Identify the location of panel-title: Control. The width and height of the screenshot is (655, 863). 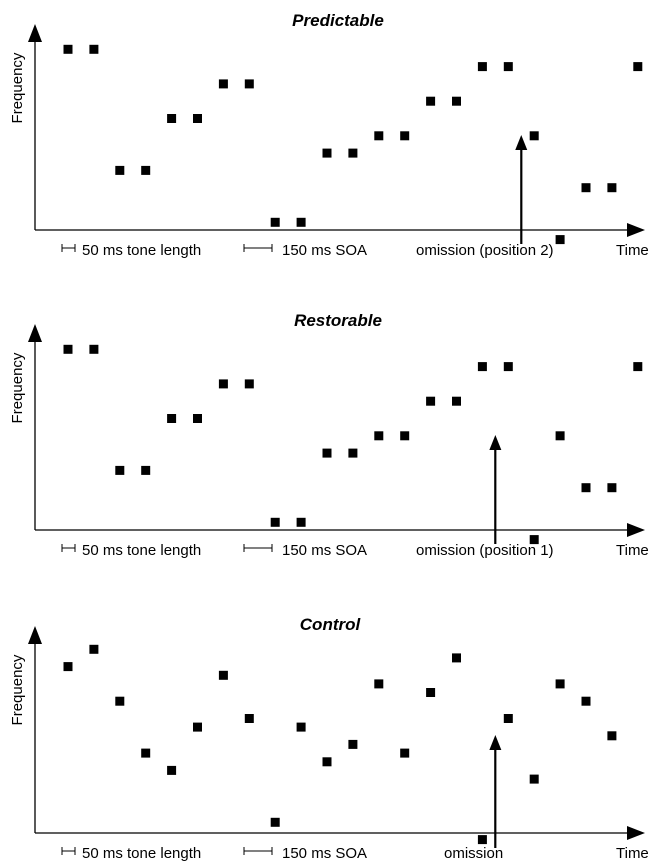
(331, 624).